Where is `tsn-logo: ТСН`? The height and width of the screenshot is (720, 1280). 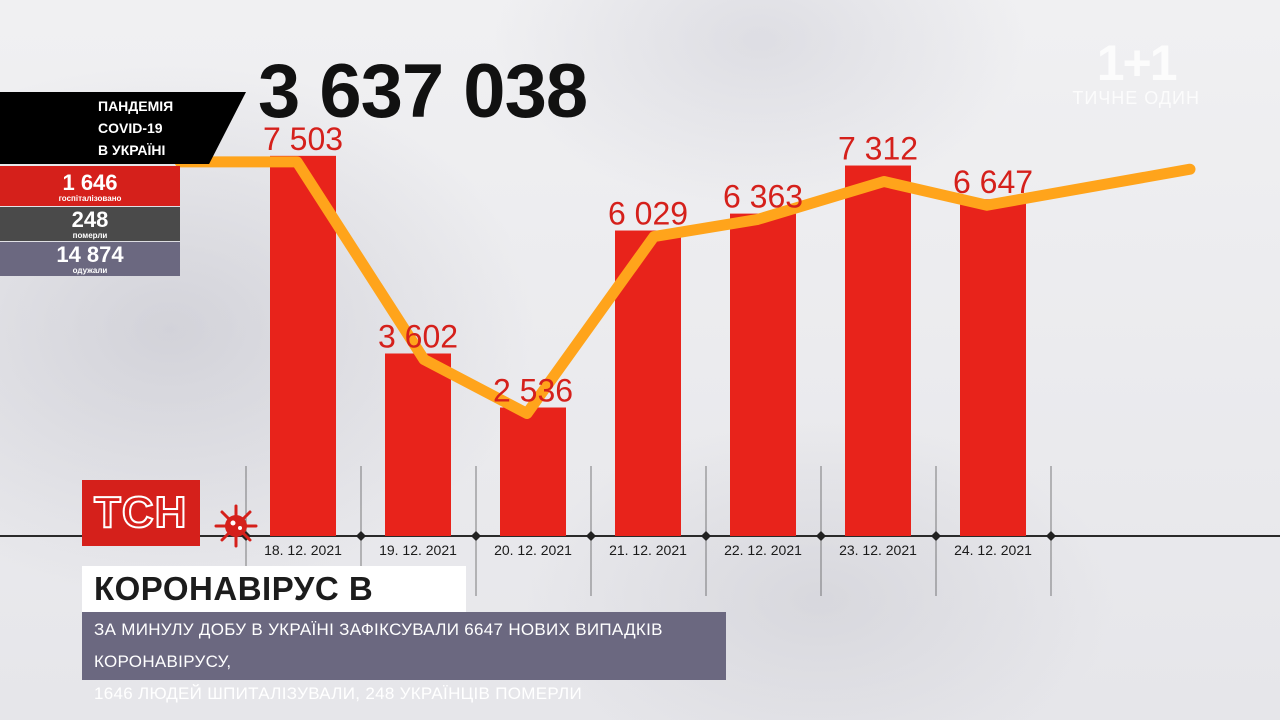
tsn-logo: ТСН is located at coordinates (141, 513).